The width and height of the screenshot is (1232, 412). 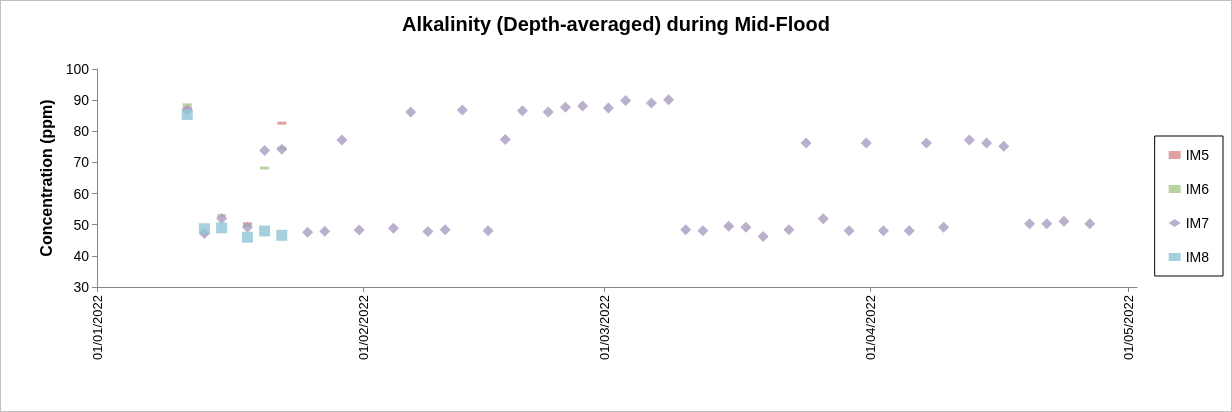 What do you see at coordinates (81, 162) in the screenshot?
I see `y-tick-label: 70` at bounding box center [81, 162].